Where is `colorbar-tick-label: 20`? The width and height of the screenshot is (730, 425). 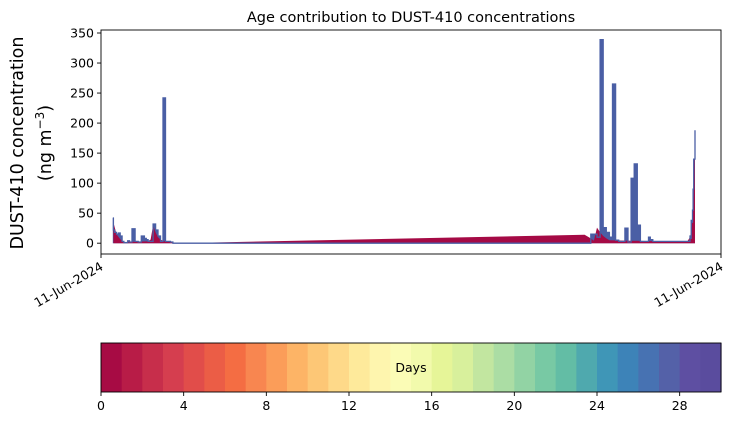 colorbar-tick-label: 20 is located at coordinates (514, 405).